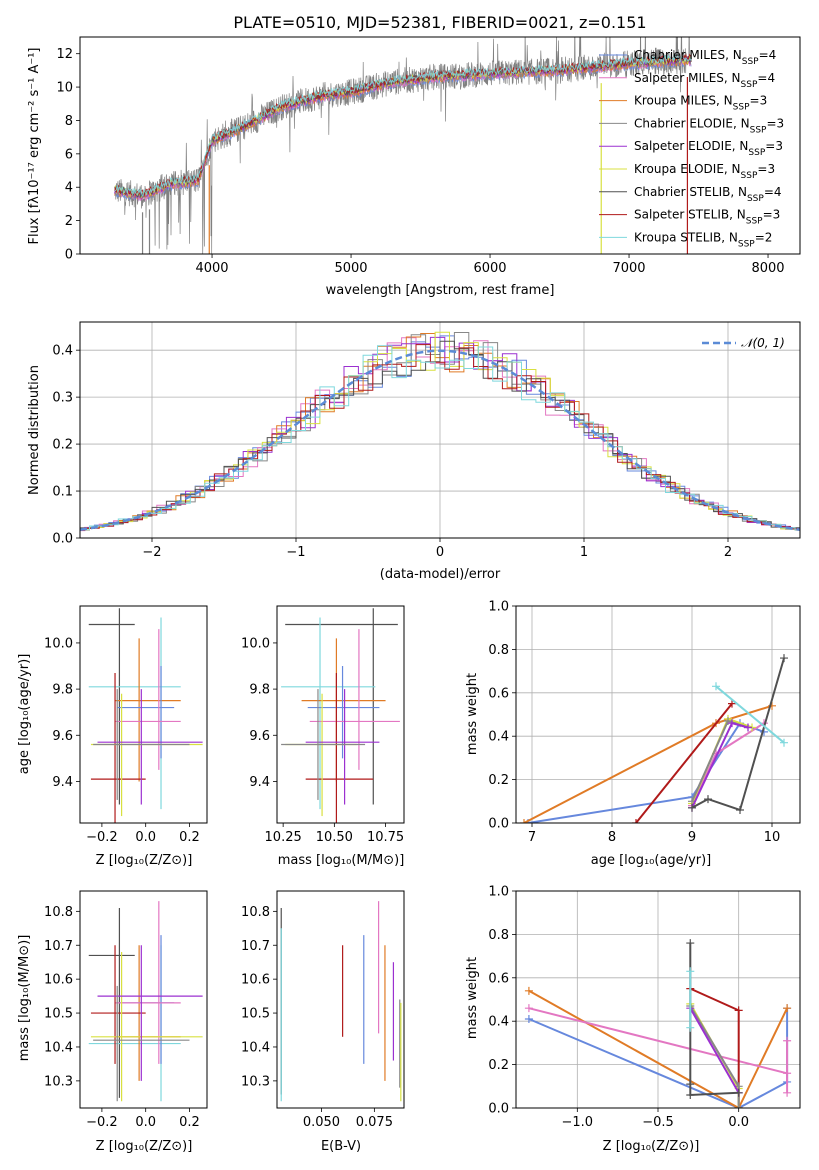  I want to click on wage-line-salpeter_stelib, so click(684, 762).